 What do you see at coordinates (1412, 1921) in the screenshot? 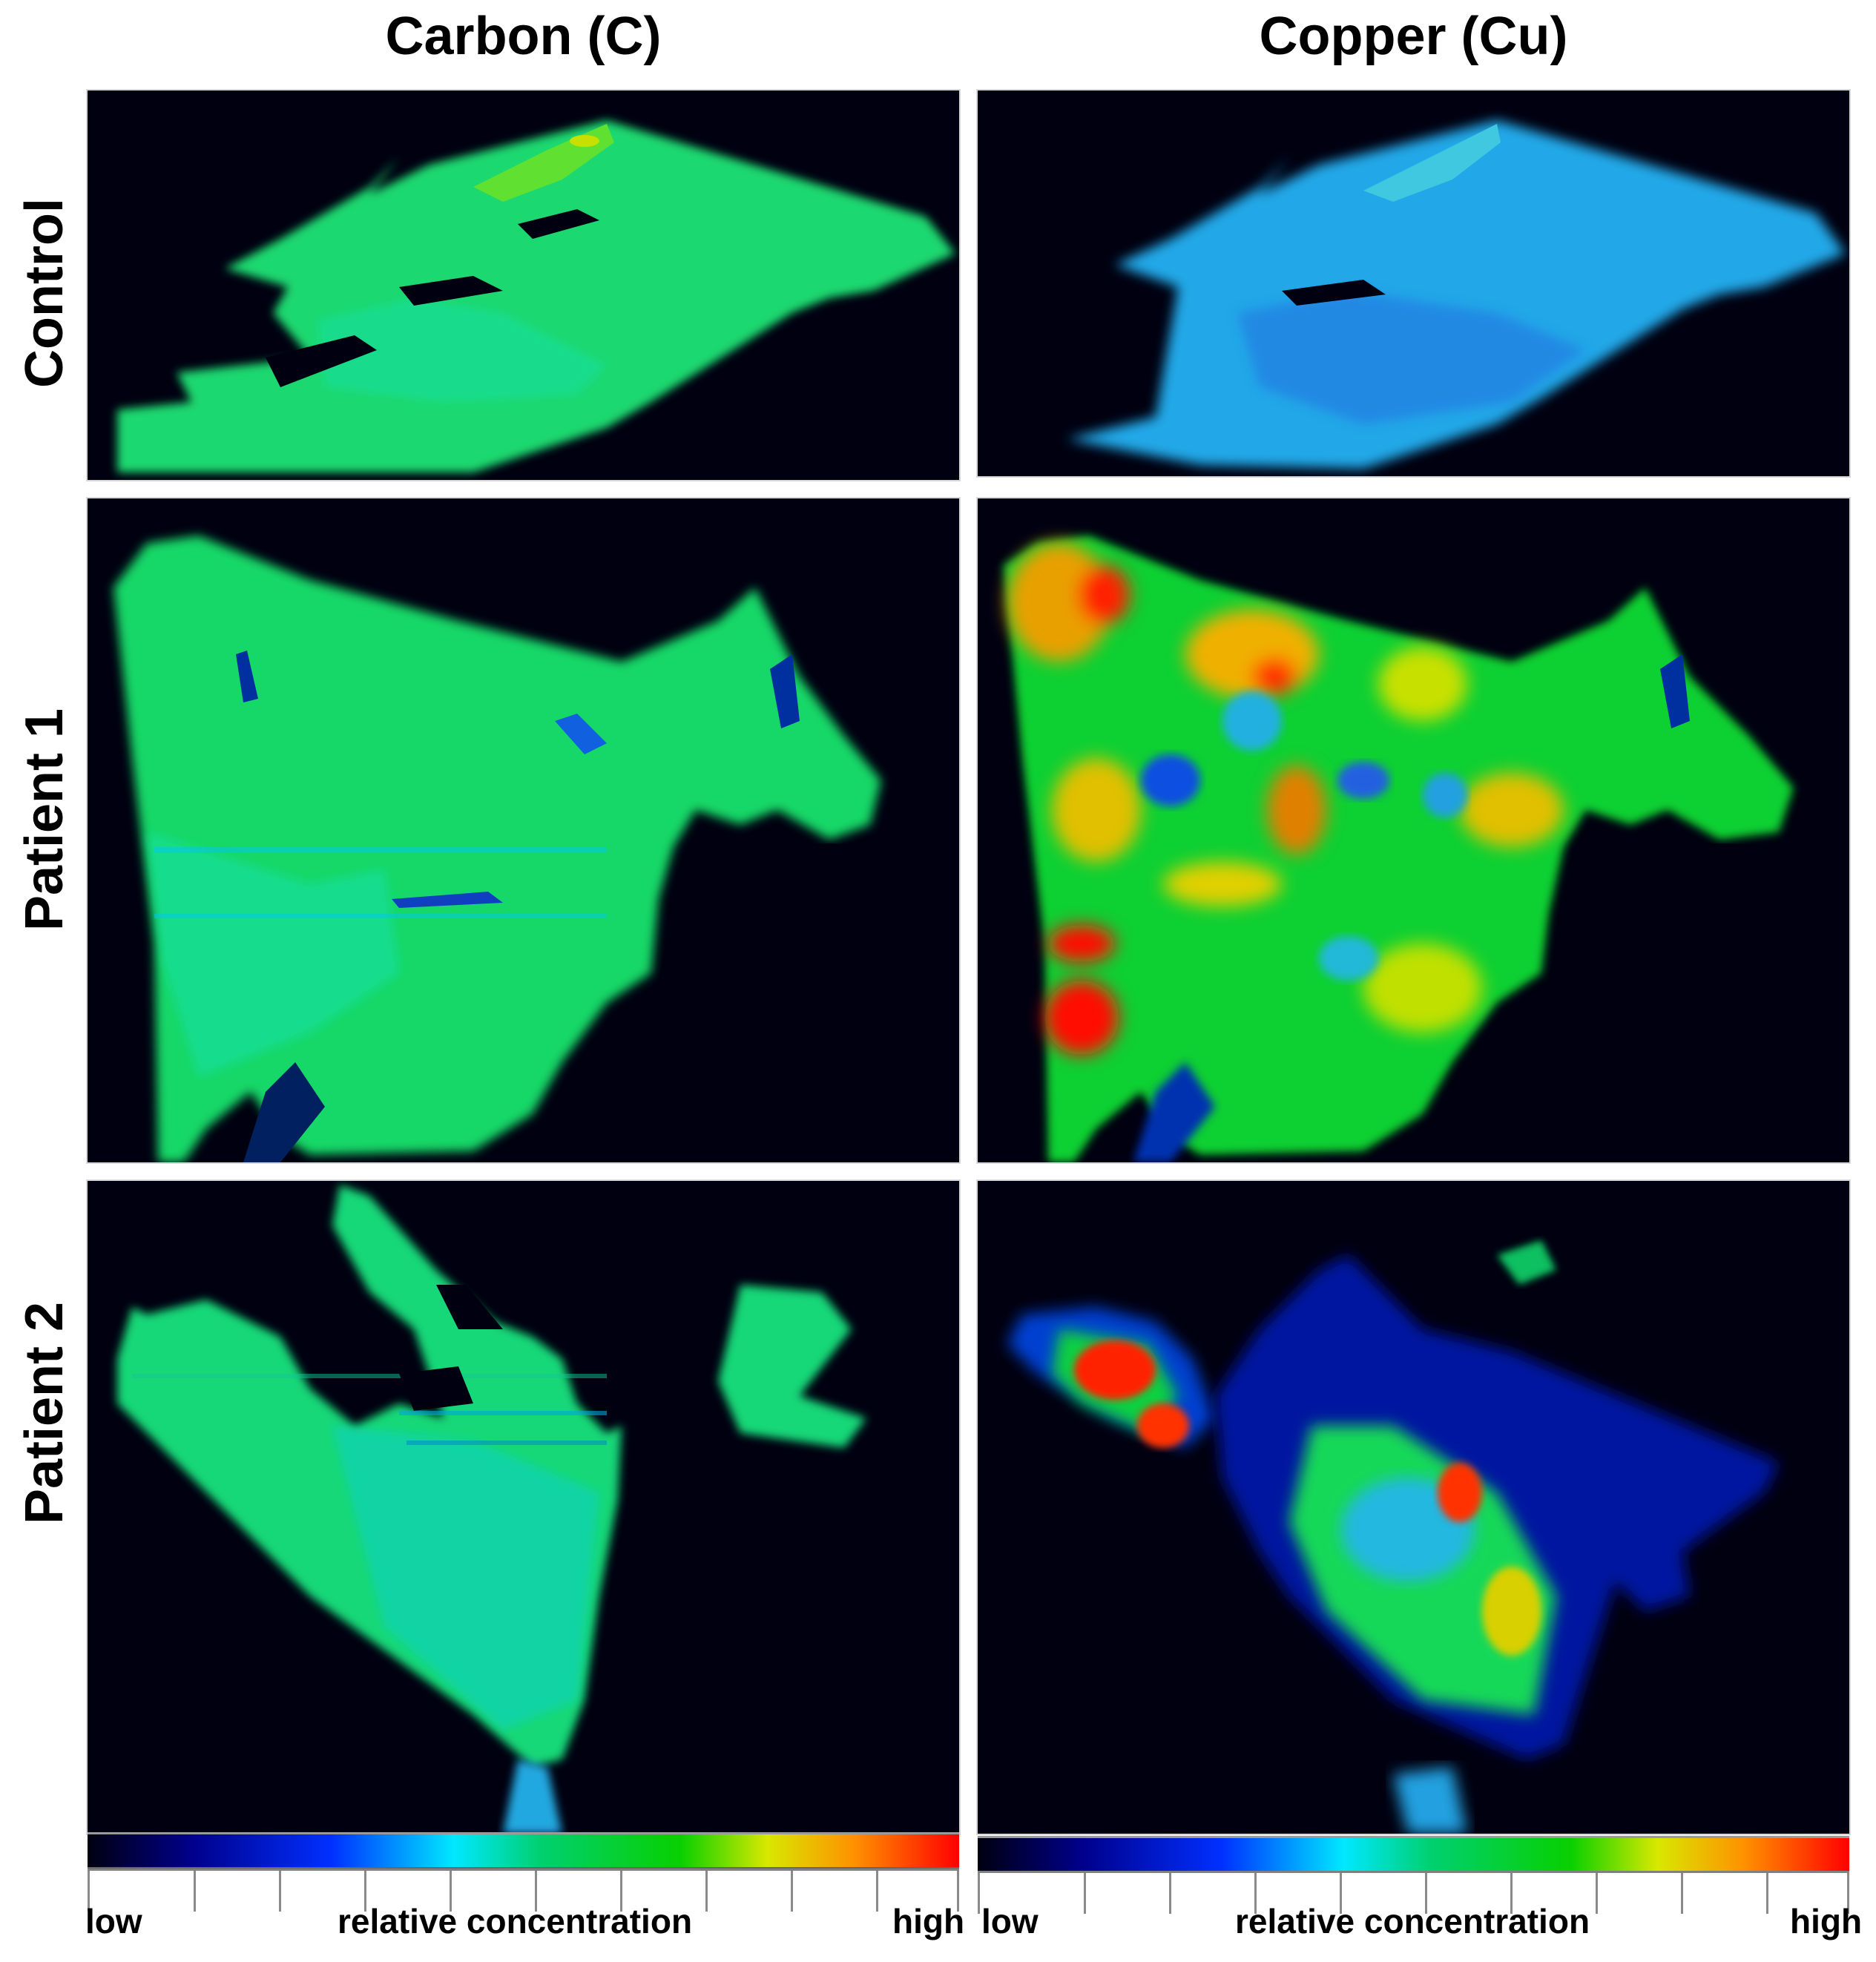
I see `colorbar-title-copper: relative concentration` at bounding box center [1412, 1921].